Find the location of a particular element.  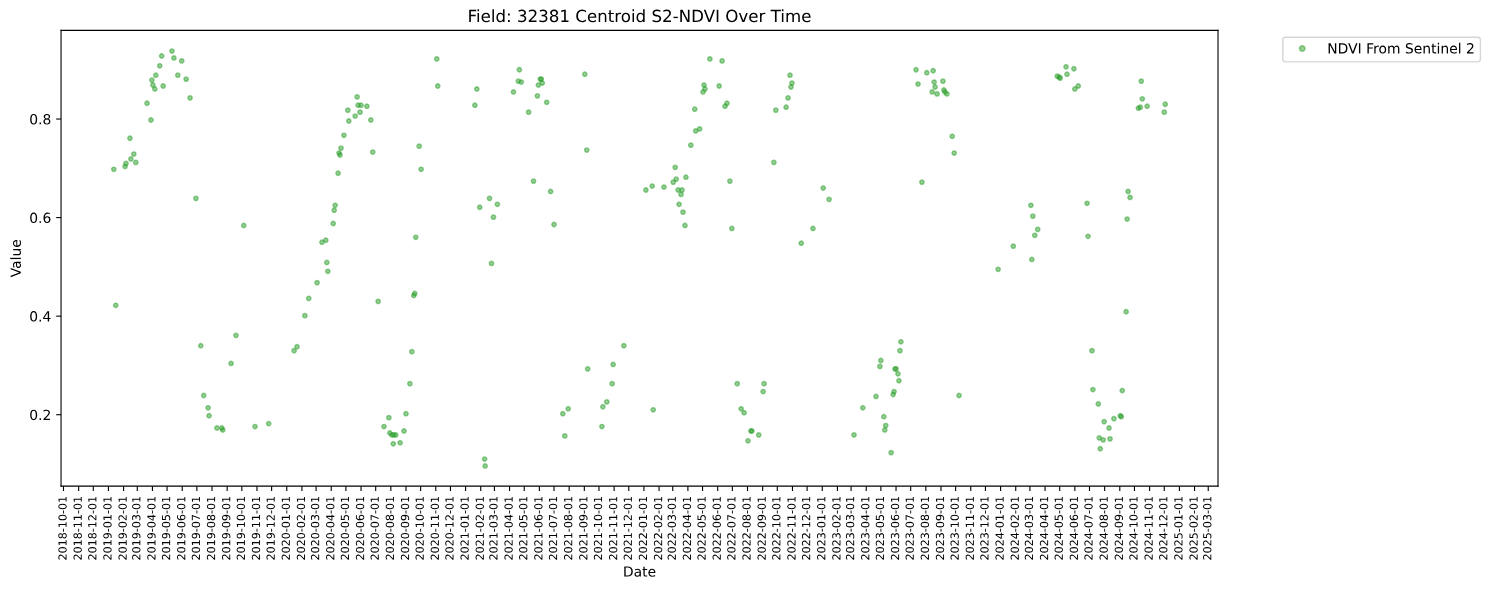

x-tick-label: 2021-04-01 is located at coordinates (508, 528).